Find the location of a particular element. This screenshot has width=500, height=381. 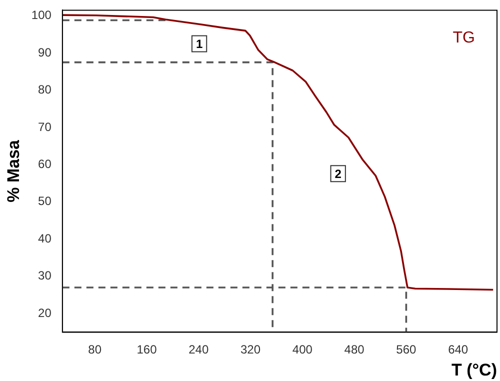

y-tick-label: 20 is located at coordinates (45, 313).